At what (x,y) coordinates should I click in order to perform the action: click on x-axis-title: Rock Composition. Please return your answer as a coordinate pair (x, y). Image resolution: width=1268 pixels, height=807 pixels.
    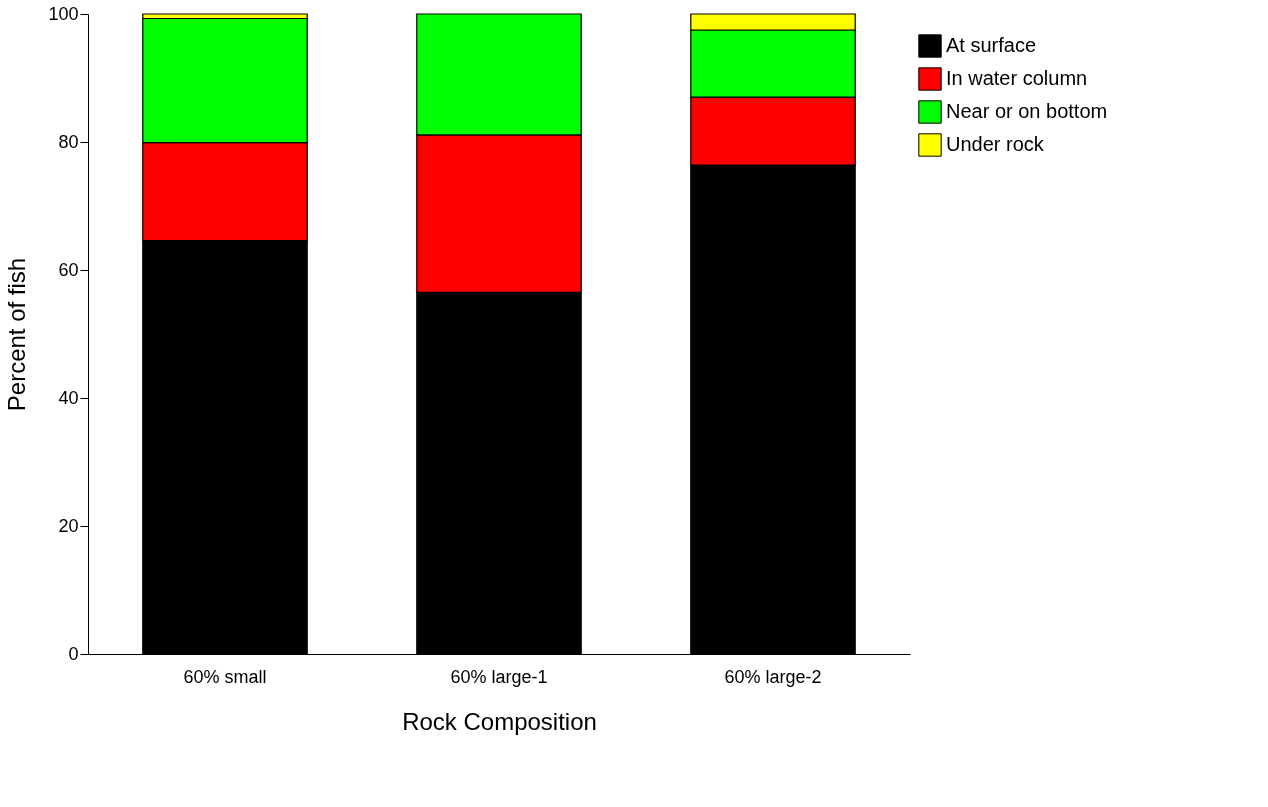
    Looking at the image, I should click on (499, 721).